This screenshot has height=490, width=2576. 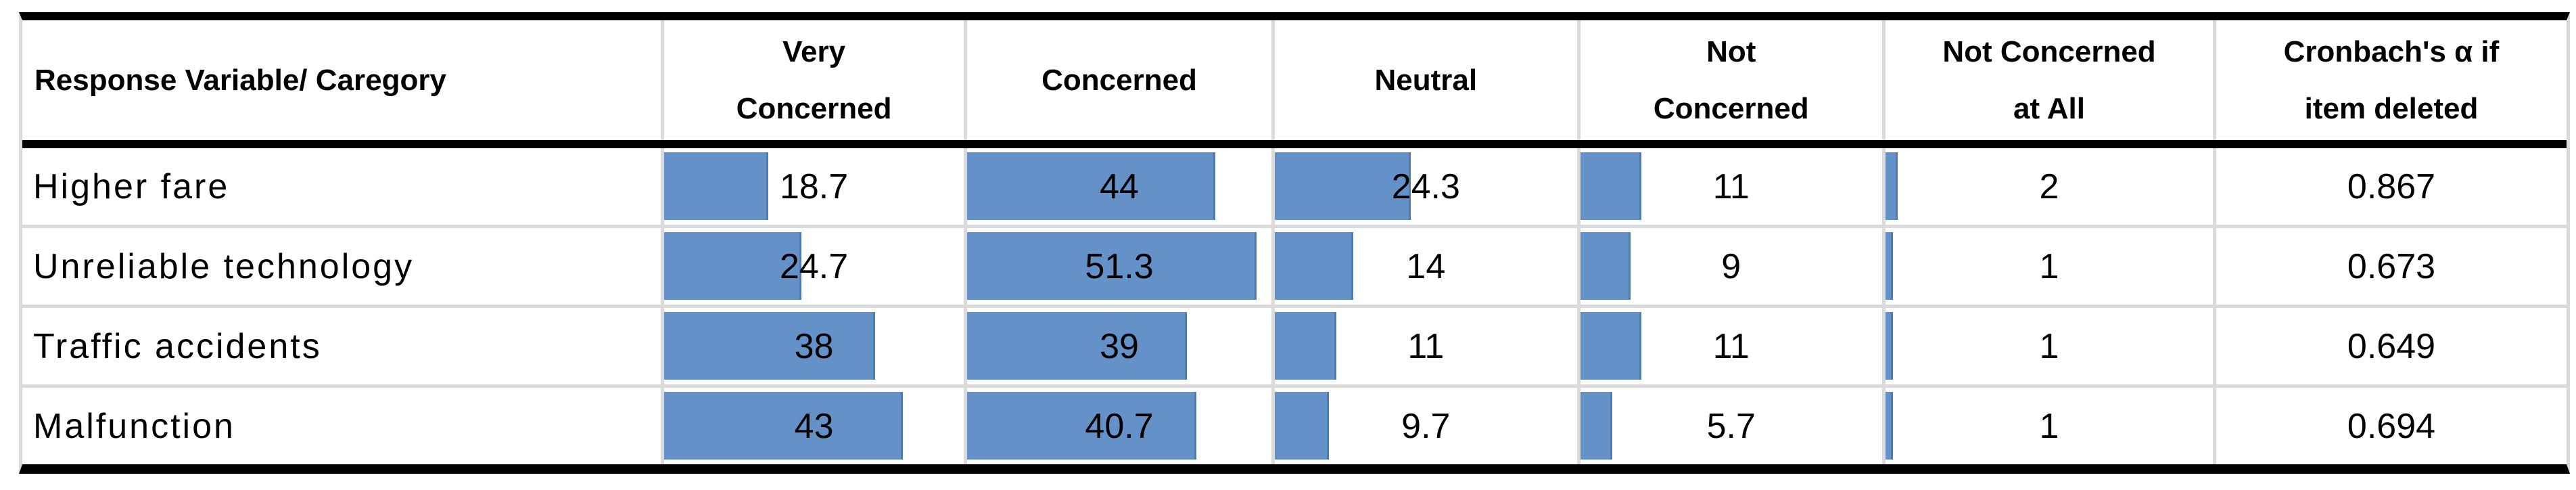 I want to click on concern-value-cell: 43, so click(x=812, y=426).